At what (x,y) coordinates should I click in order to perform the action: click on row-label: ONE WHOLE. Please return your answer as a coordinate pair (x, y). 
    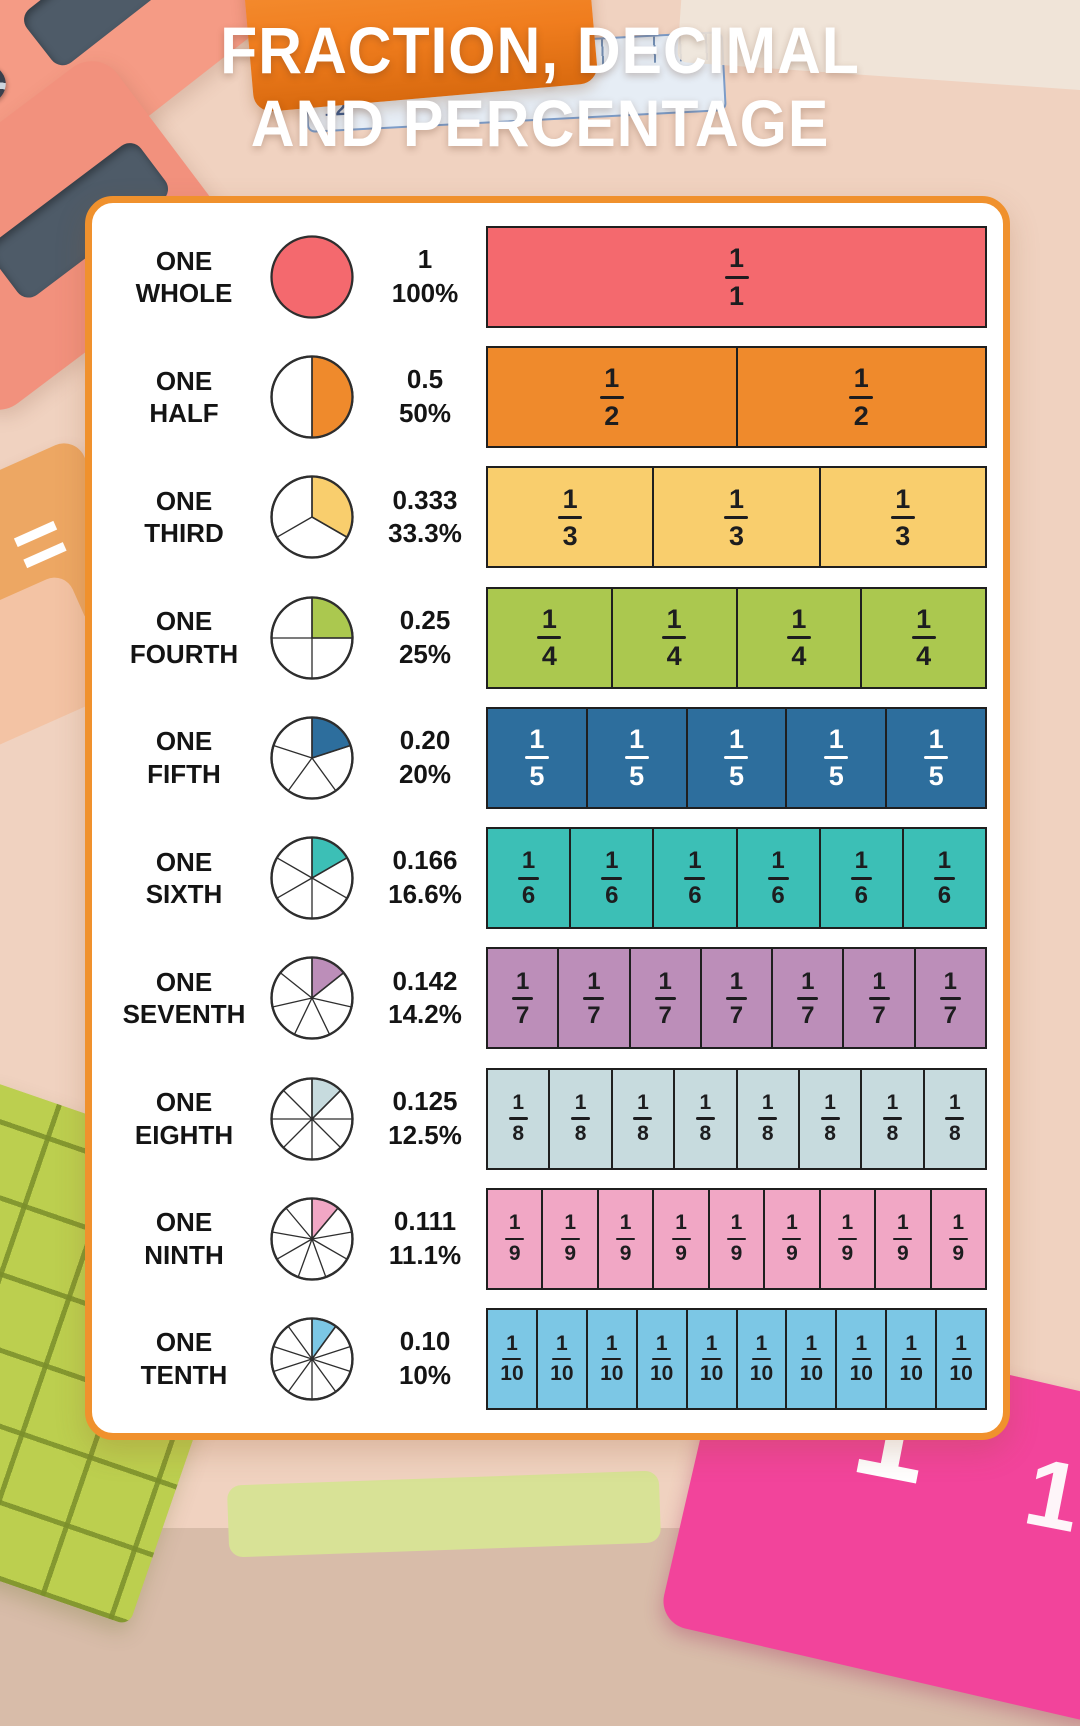
    Looking at the image, I should click on (184, 277).